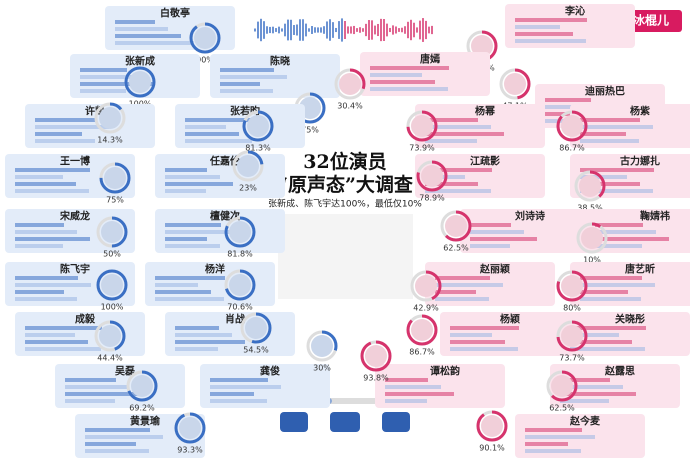 Image resolution: width=690 pixels, height=458 pixels. I want to click on actor-name: 江疏影, so click(485, 161).